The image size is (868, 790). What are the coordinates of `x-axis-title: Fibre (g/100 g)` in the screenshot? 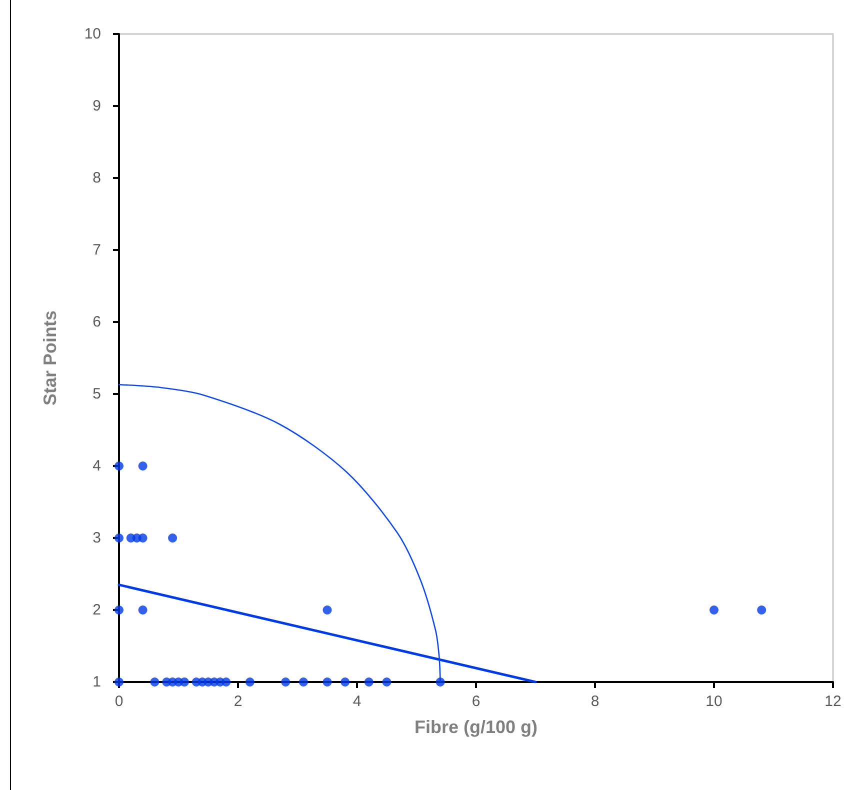 It's located at (476, 727).